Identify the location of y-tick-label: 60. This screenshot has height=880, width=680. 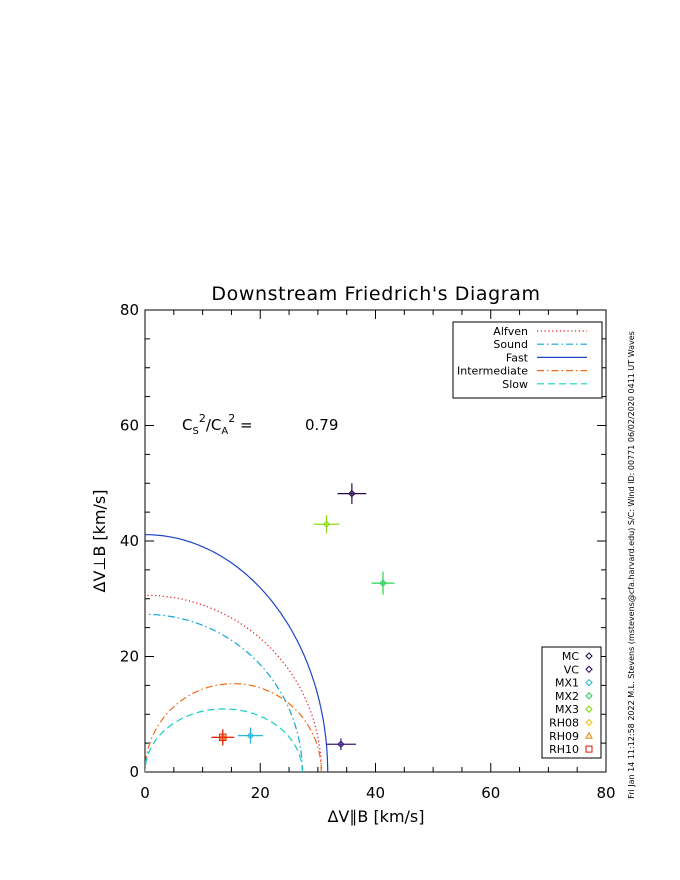
(129, 426).